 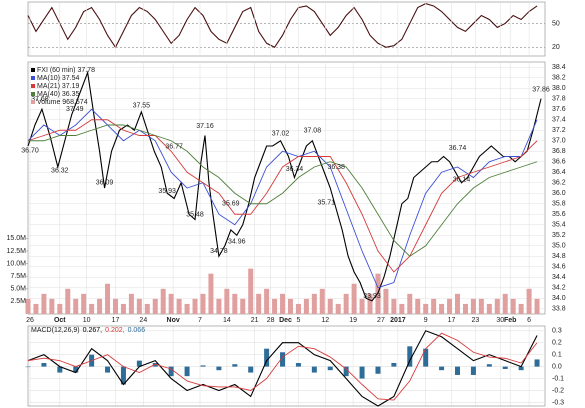 What do you see at coordinates (559, 204) in the screenshot?
I see `y-tick-label: 35.8` at bounding box center [559, 204].